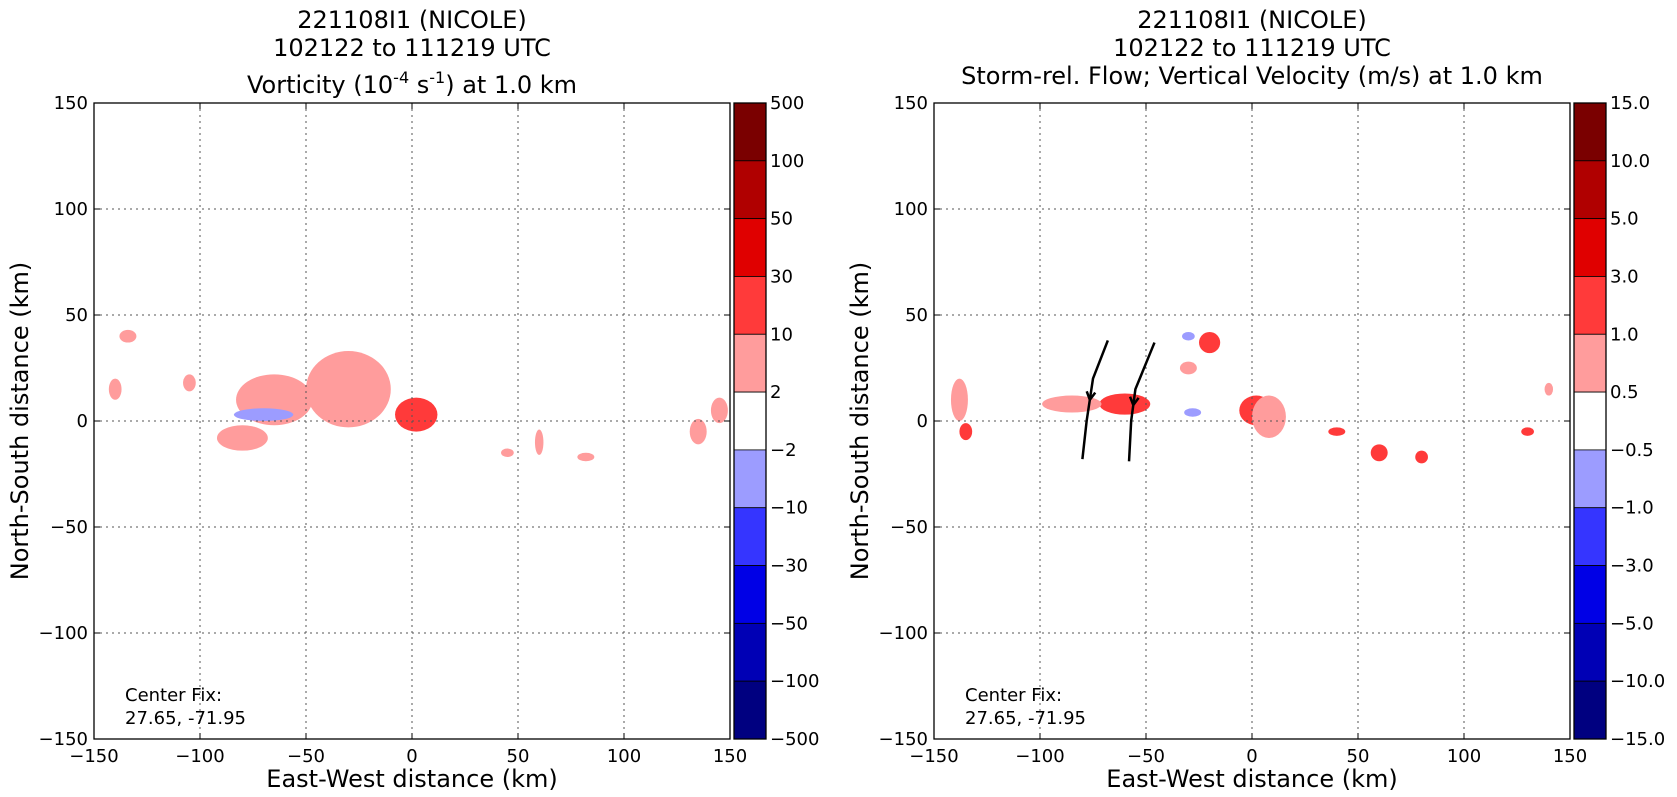 This screenshot has height=797, width=1677. Describe the element at coordinates (775, 392) in the screenshot. I see `colorbar-label: 2` at that location.